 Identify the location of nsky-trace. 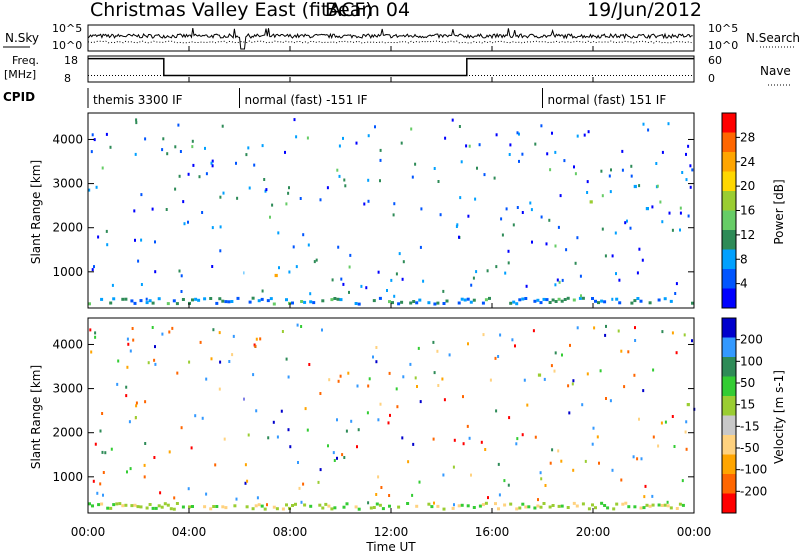
(390, 39).